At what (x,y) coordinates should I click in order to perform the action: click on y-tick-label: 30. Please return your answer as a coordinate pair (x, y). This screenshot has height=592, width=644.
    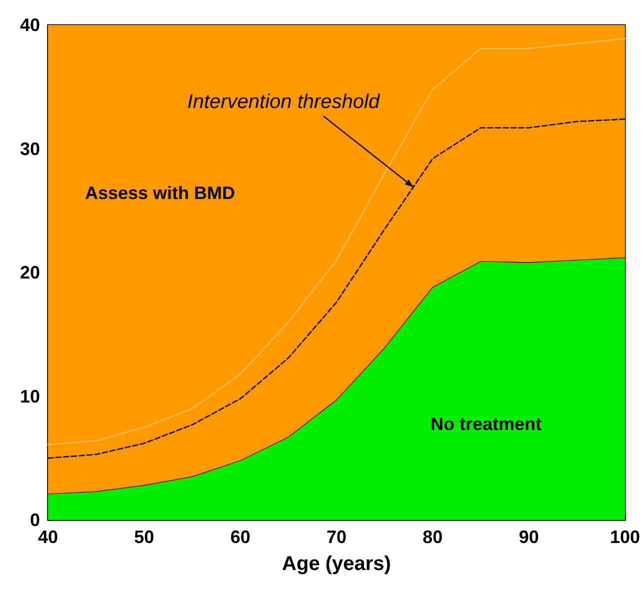
    Looking at the image, I should click on (30, 148).